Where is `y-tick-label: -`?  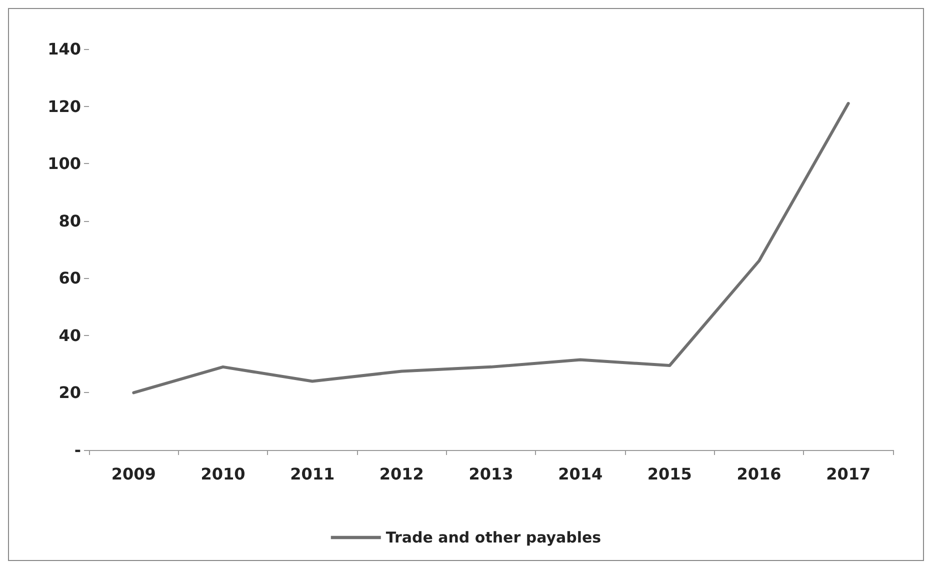 y-tick-label: - is located at coordinates (77, 450).